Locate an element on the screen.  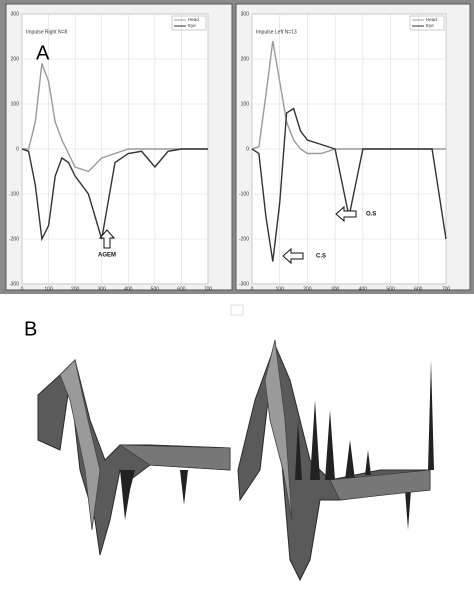
panel-label: B is located at coordinates (30, 329).